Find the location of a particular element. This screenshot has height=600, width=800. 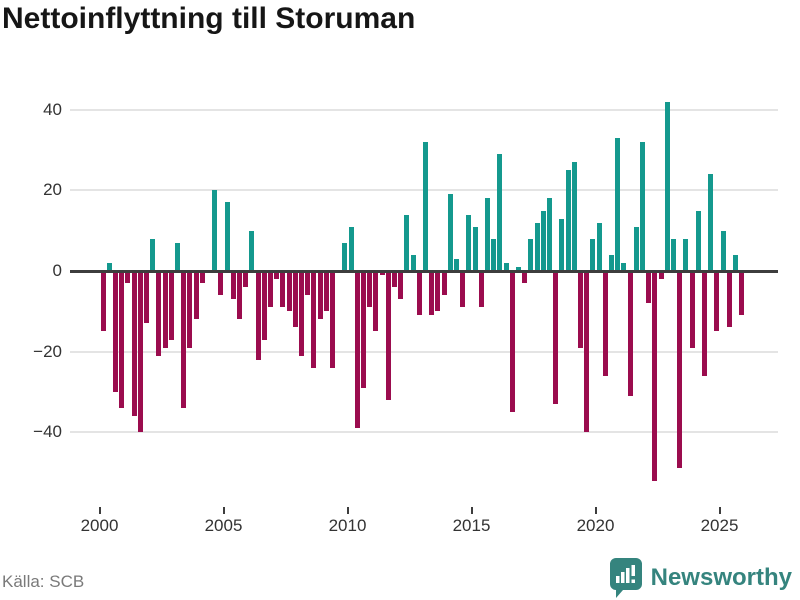

x-axis-tick-label: 2005 is located at coordinates (223, 525).